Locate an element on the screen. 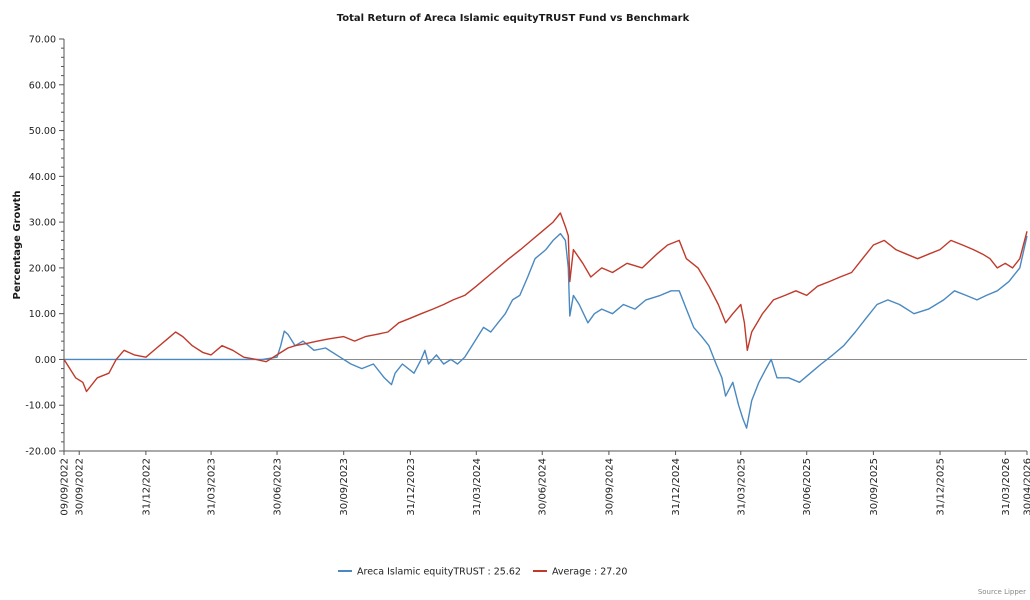  x-tick-label: 30/06/2023 is located at coordinates (278, 487).